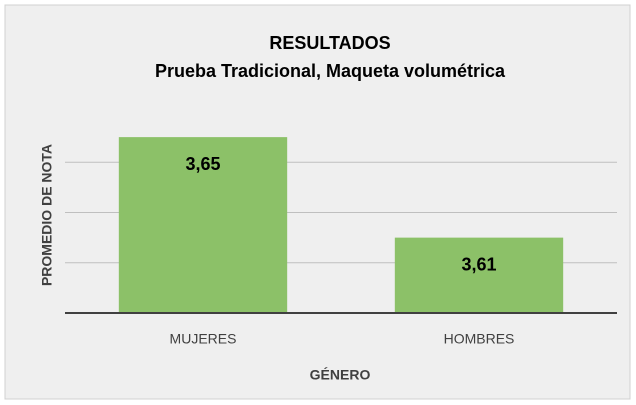 This screenshot has height=405, width=636. What do you see at coordinates (329, 43) in the screenshot?
I see `chart-title: RESULTADOS` at bounding box center [329, 43].